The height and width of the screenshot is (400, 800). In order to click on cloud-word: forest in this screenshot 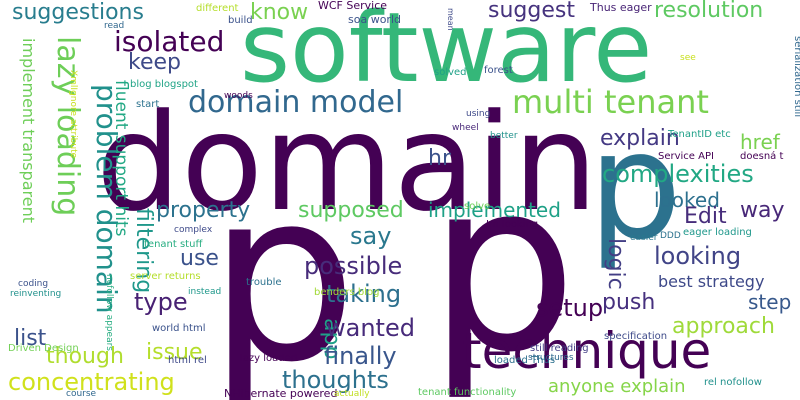, I will do `click(498, 70)`.